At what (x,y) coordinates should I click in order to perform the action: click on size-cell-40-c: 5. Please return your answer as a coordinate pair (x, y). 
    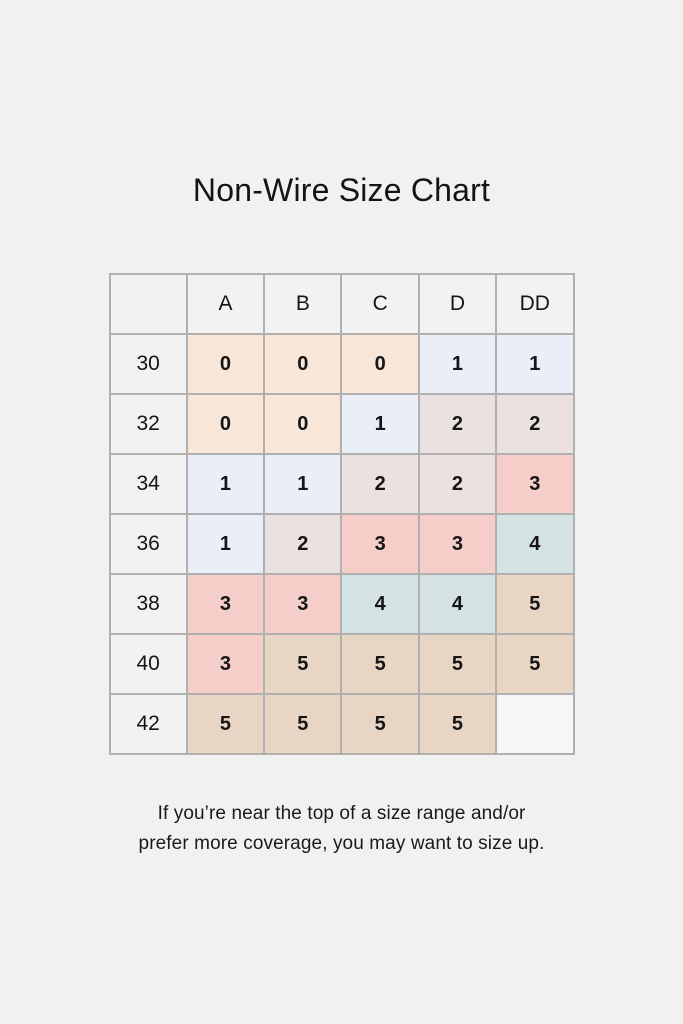
    Looking at the image, I should click on (380, 664).